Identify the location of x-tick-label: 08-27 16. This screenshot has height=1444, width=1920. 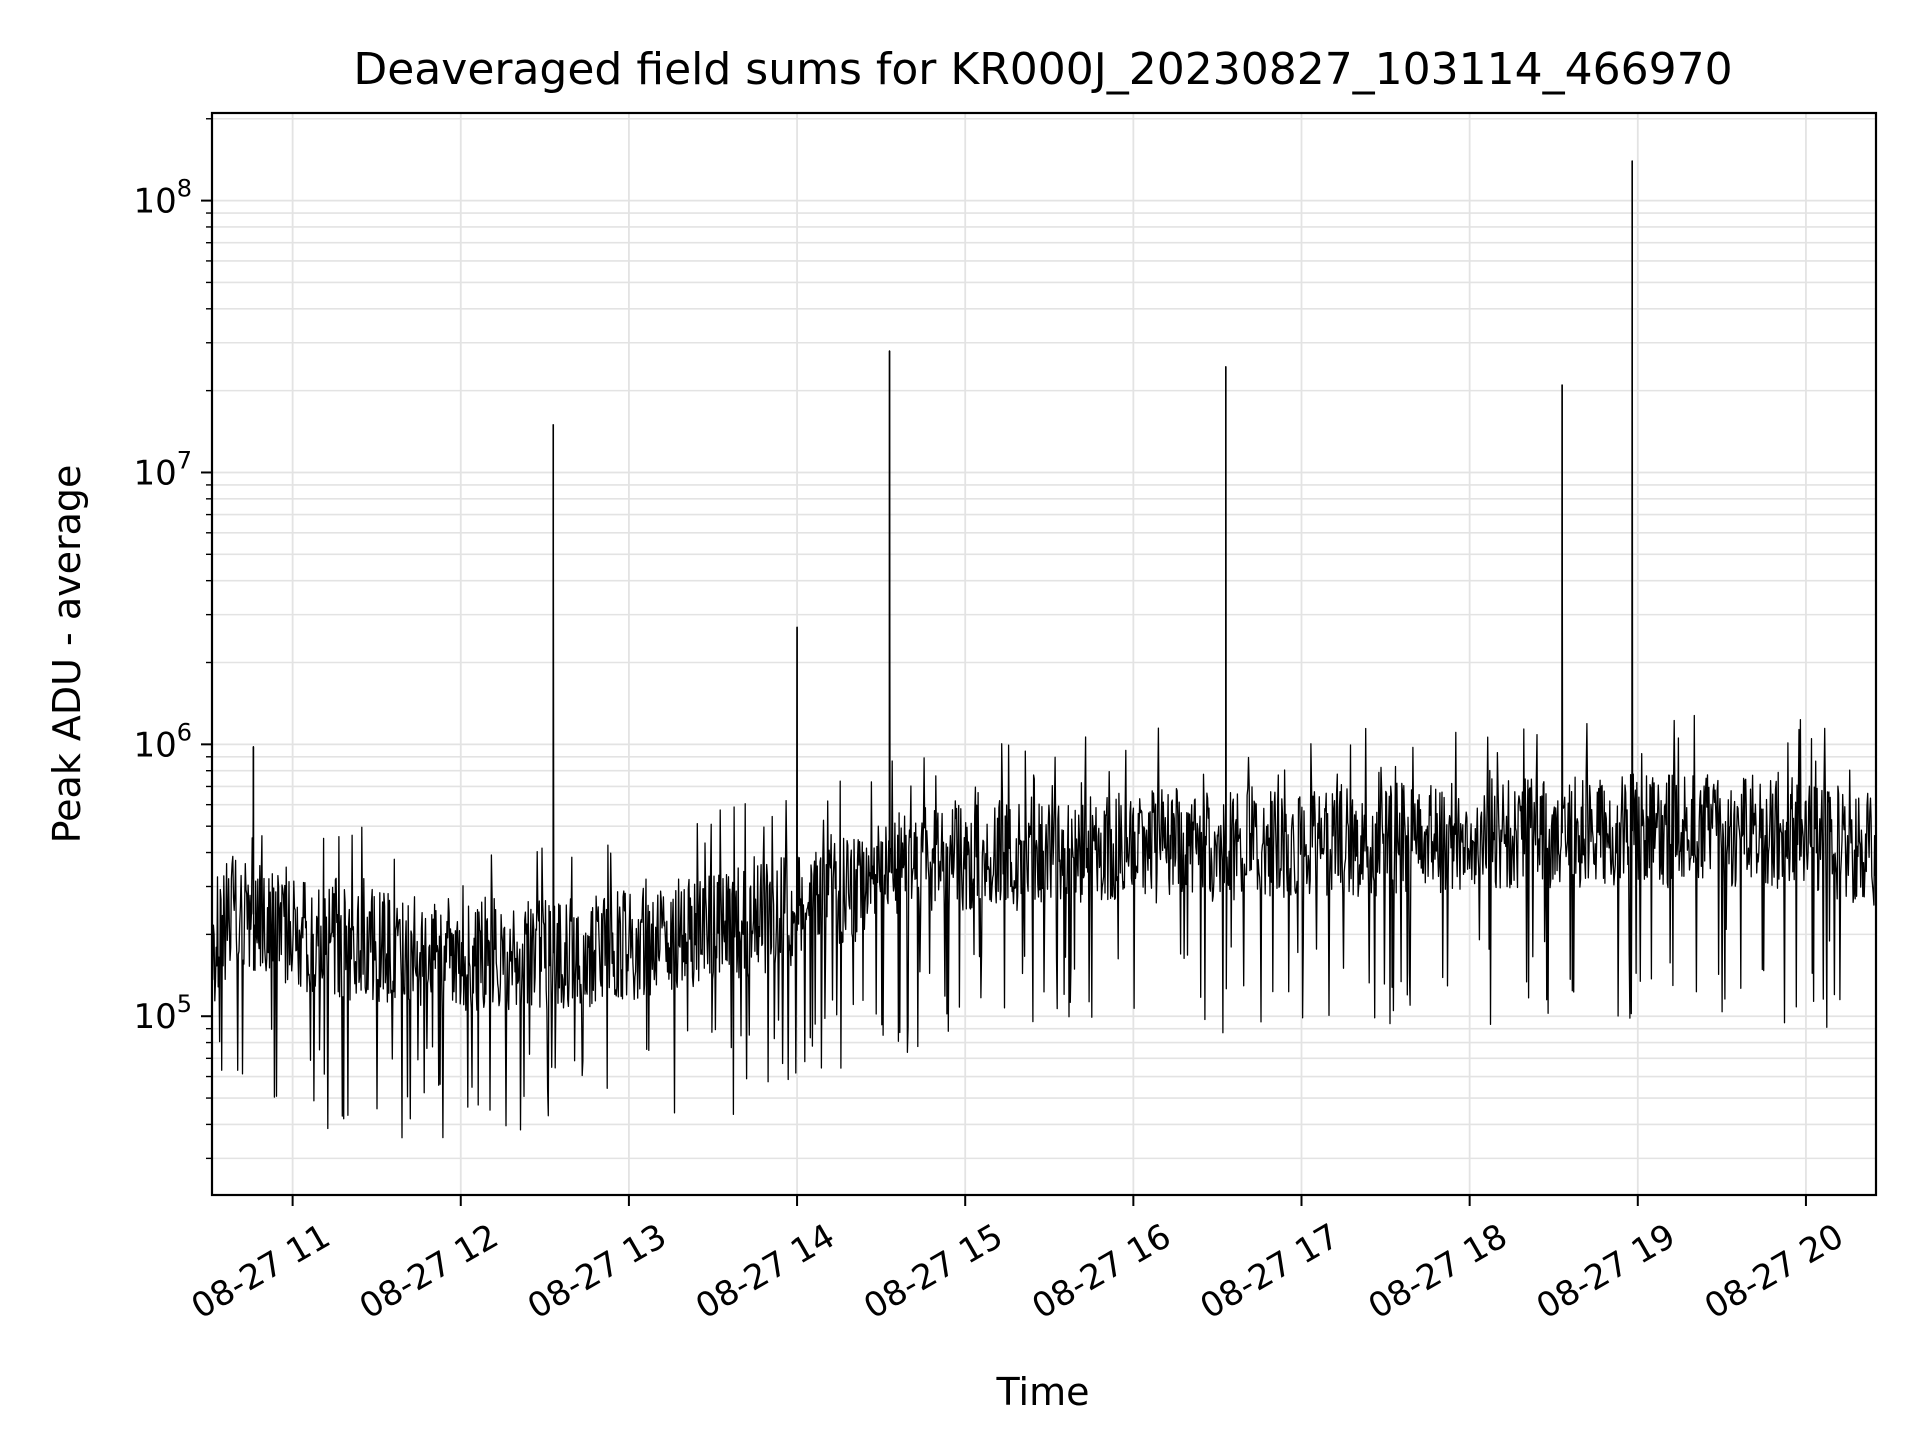
(1101, 1271).